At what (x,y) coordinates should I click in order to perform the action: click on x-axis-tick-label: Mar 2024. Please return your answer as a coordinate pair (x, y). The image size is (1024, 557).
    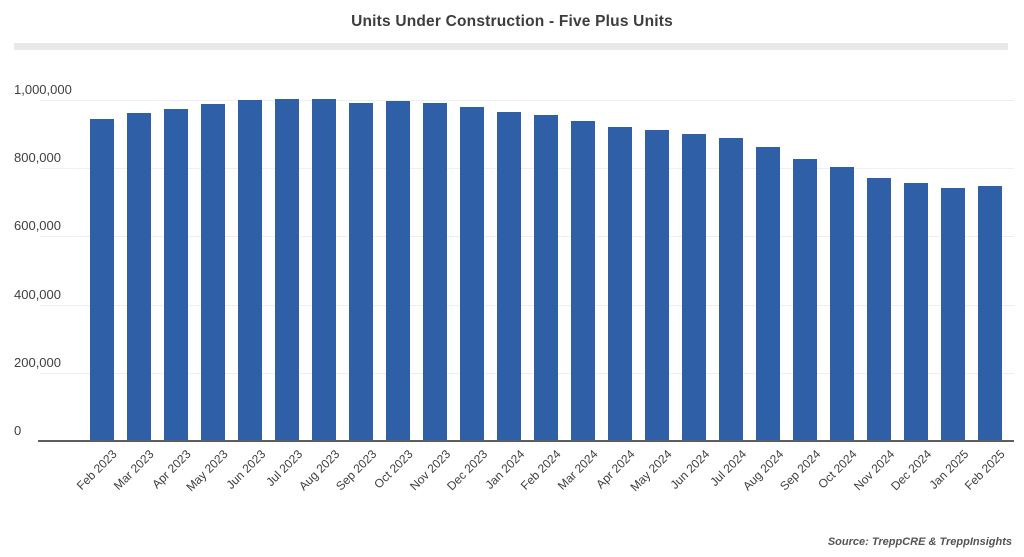
    Looking at the image, I should click on (578, 470).